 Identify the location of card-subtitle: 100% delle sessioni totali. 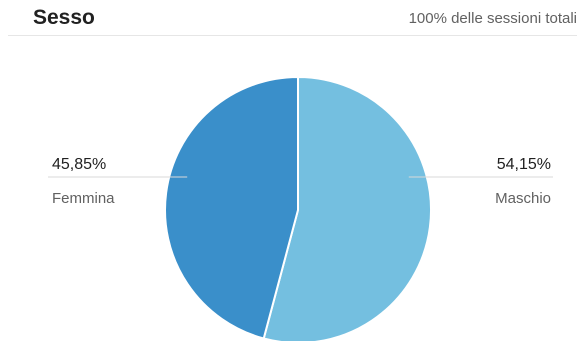
(492, 18).